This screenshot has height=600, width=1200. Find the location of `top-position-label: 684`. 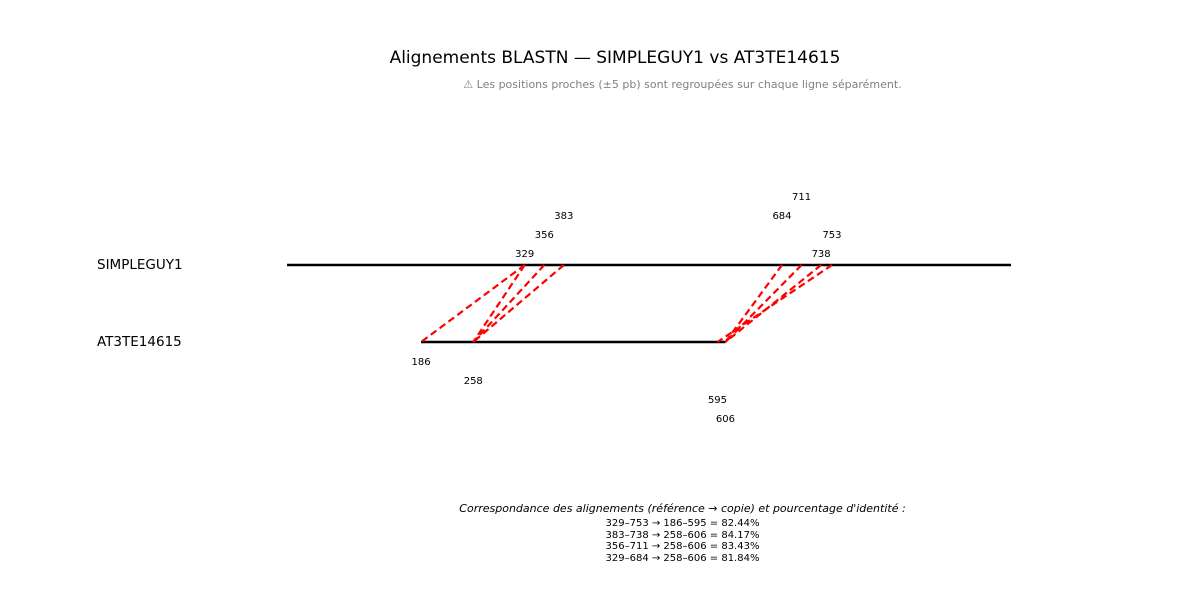

top-position-label: 684 is located at coordinates (781, 216).